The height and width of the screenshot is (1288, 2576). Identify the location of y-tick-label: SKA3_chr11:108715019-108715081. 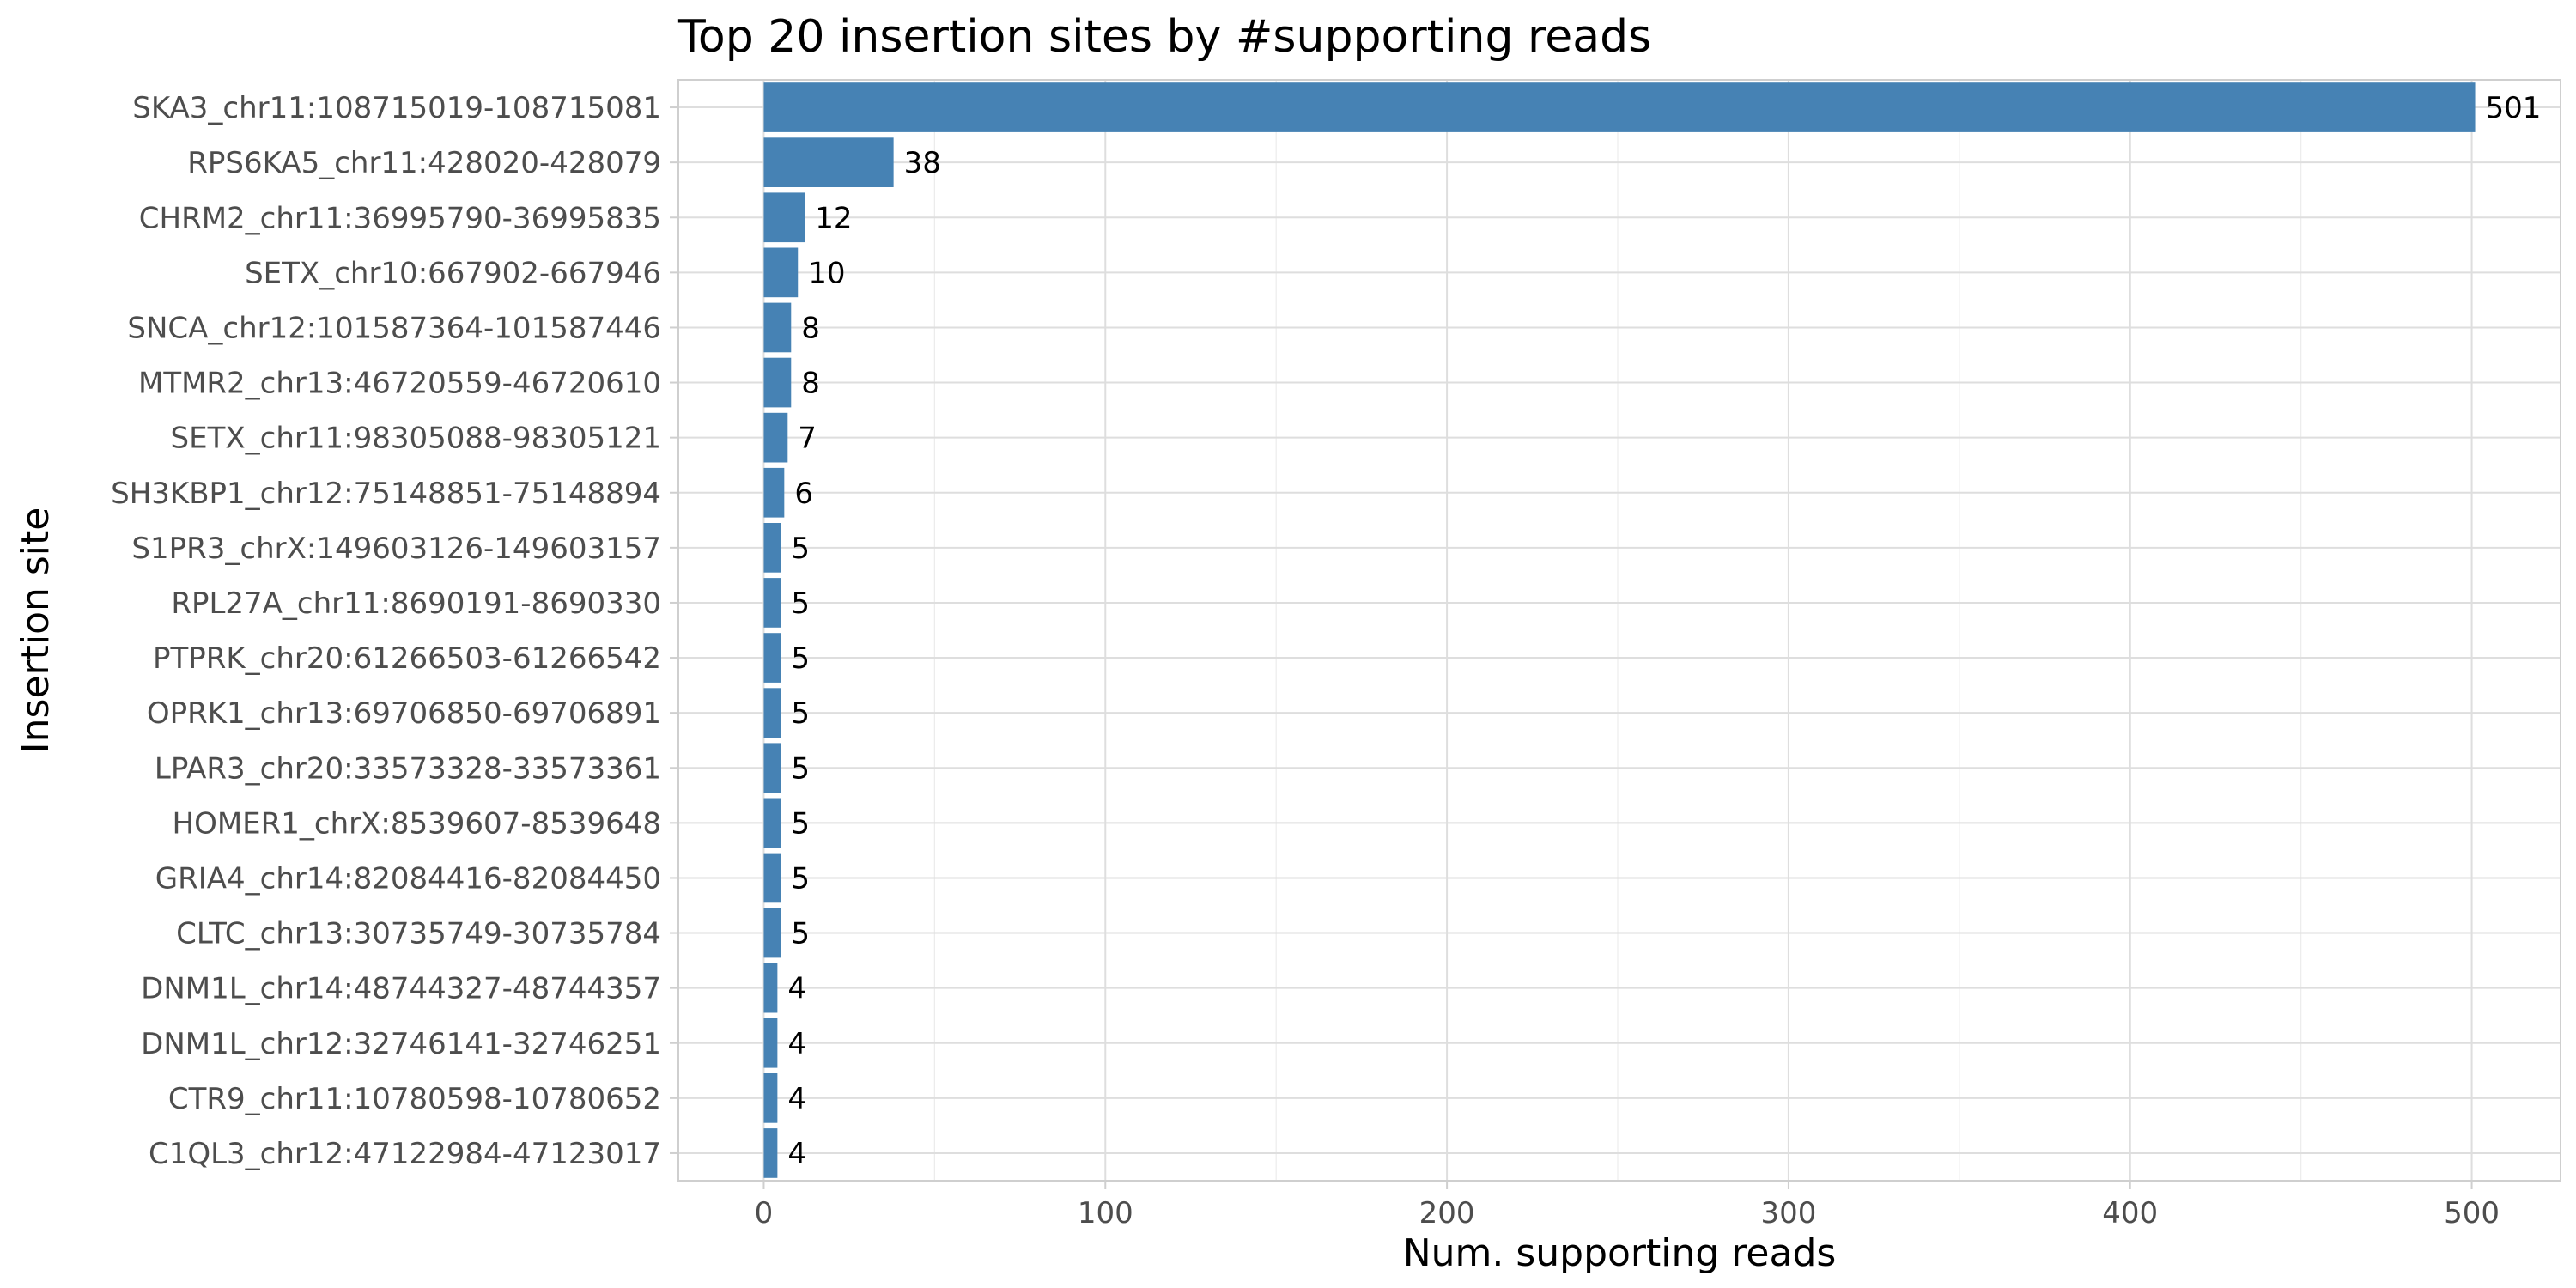
(397, 108).